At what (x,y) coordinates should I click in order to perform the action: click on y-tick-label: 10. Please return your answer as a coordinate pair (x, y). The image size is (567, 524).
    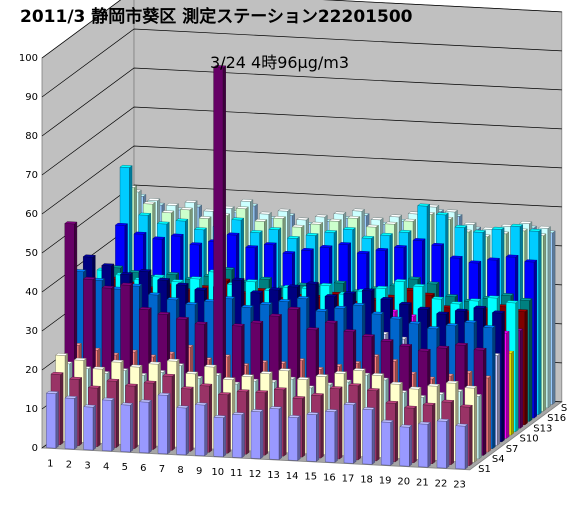
    Looking at the image, I should click on (31, 409).